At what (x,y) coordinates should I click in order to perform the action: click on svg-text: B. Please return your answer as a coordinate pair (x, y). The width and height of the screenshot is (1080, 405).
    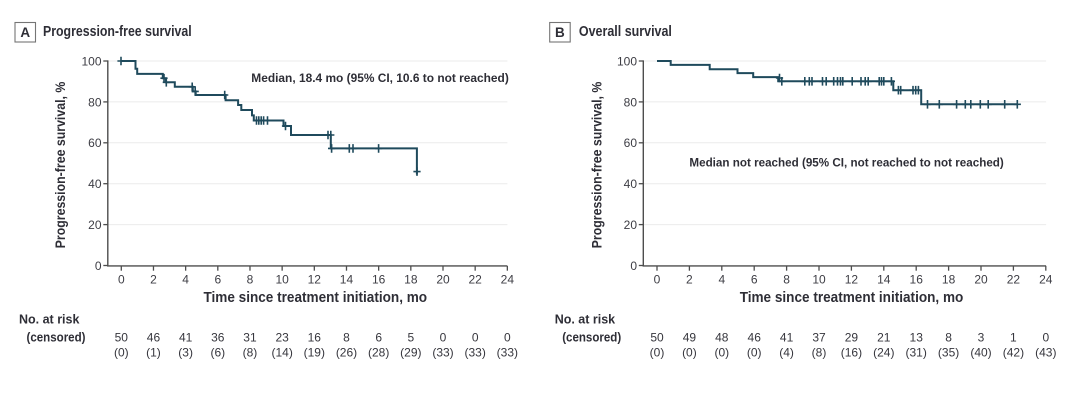
    Looking at the image, I should click on (560, 32).